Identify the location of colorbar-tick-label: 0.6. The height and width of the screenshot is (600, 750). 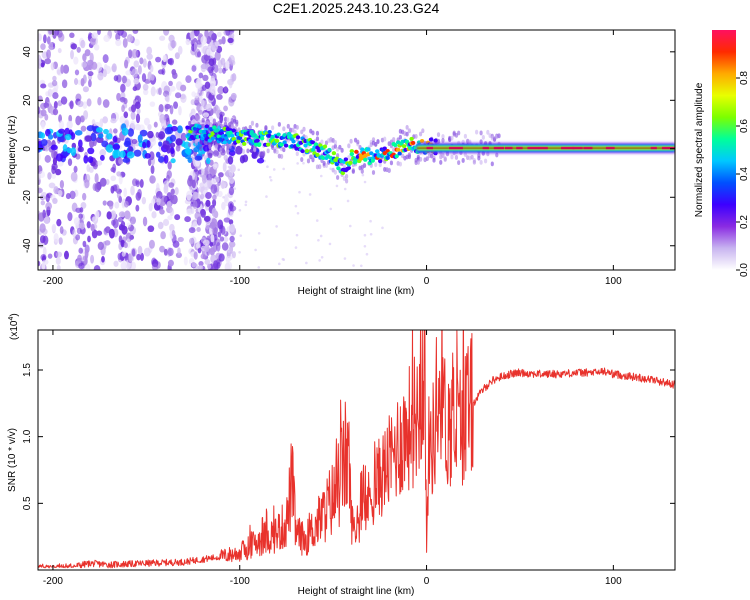
(744, 126).